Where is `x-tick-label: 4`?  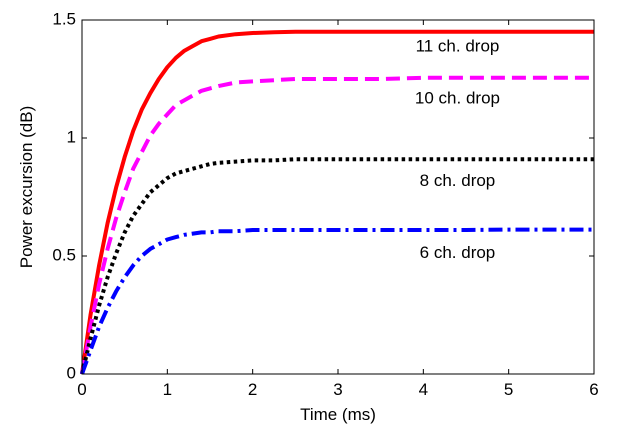 x-tick-label: 4 is located at coordinates (423, 389).